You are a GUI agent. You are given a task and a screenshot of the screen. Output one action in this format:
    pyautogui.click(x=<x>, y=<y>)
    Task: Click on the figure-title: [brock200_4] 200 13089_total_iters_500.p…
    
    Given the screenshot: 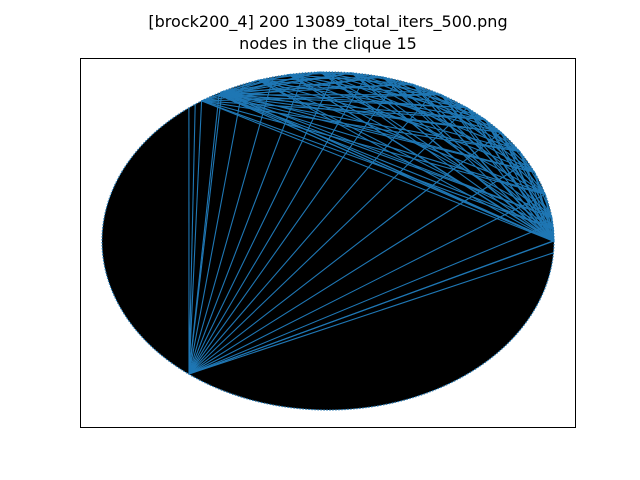 What is the action you would take?
    pyautogui.click(x=328, y=21)
    